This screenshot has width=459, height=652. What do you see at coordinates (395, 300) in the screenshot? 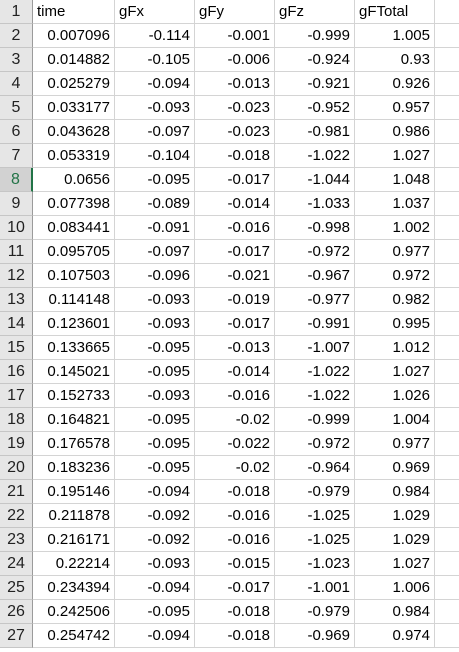
I see `table-cell: 0.982` at bounding box center [395, 300].